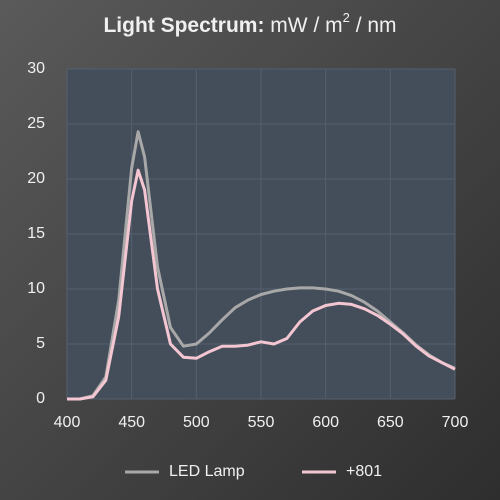 The image size is (500, 500). Describe the element at coordinates (376, 25) in the screenshot. I see `title-unit-end: / nm` at that location.